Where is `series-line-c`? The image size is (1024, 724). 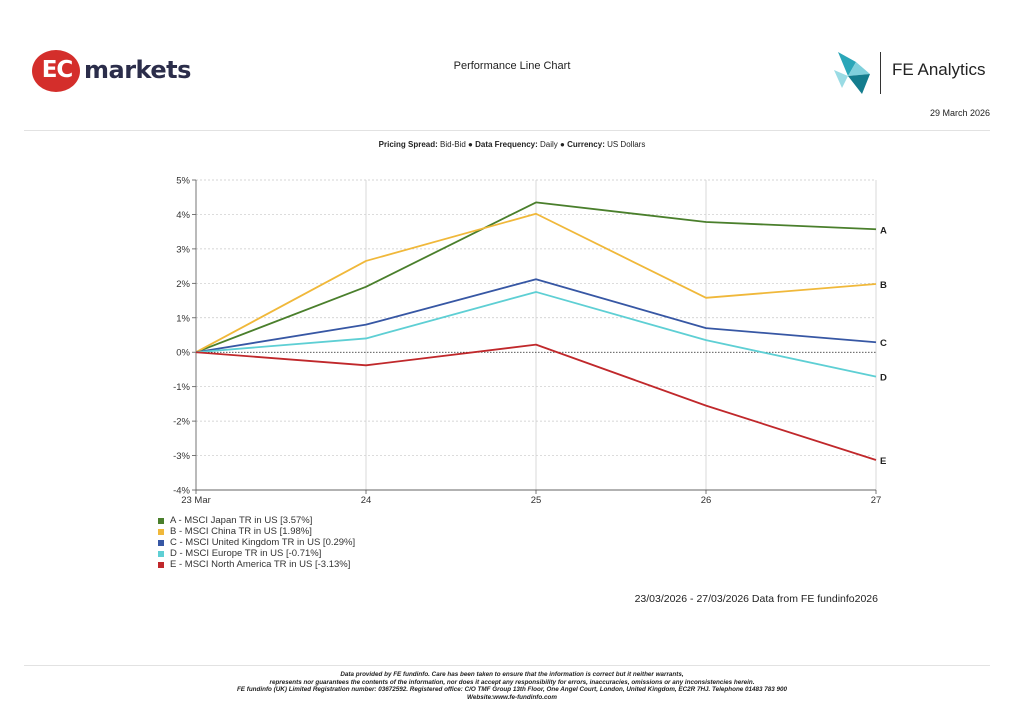 series-line-c is located at coordinates (536, 316).